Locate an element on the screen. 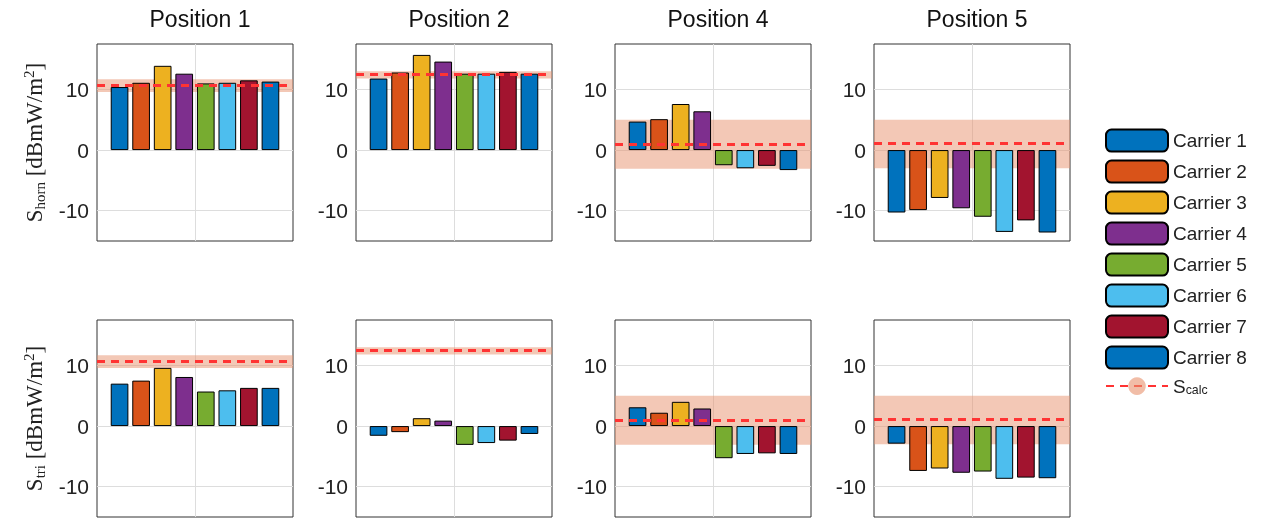 The width and height of the screenshot is (1262, 525). y-axis-title: Shorn [dBmW/m2] is located at coordinates (34, 142).